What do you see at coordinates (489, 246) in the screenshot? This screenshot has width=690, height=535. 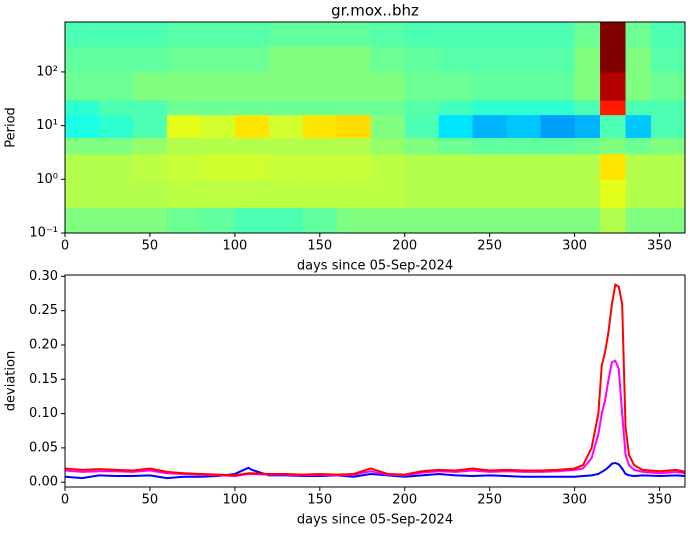 I see `x-tick-label: 250` at bounding box center [489, 246].